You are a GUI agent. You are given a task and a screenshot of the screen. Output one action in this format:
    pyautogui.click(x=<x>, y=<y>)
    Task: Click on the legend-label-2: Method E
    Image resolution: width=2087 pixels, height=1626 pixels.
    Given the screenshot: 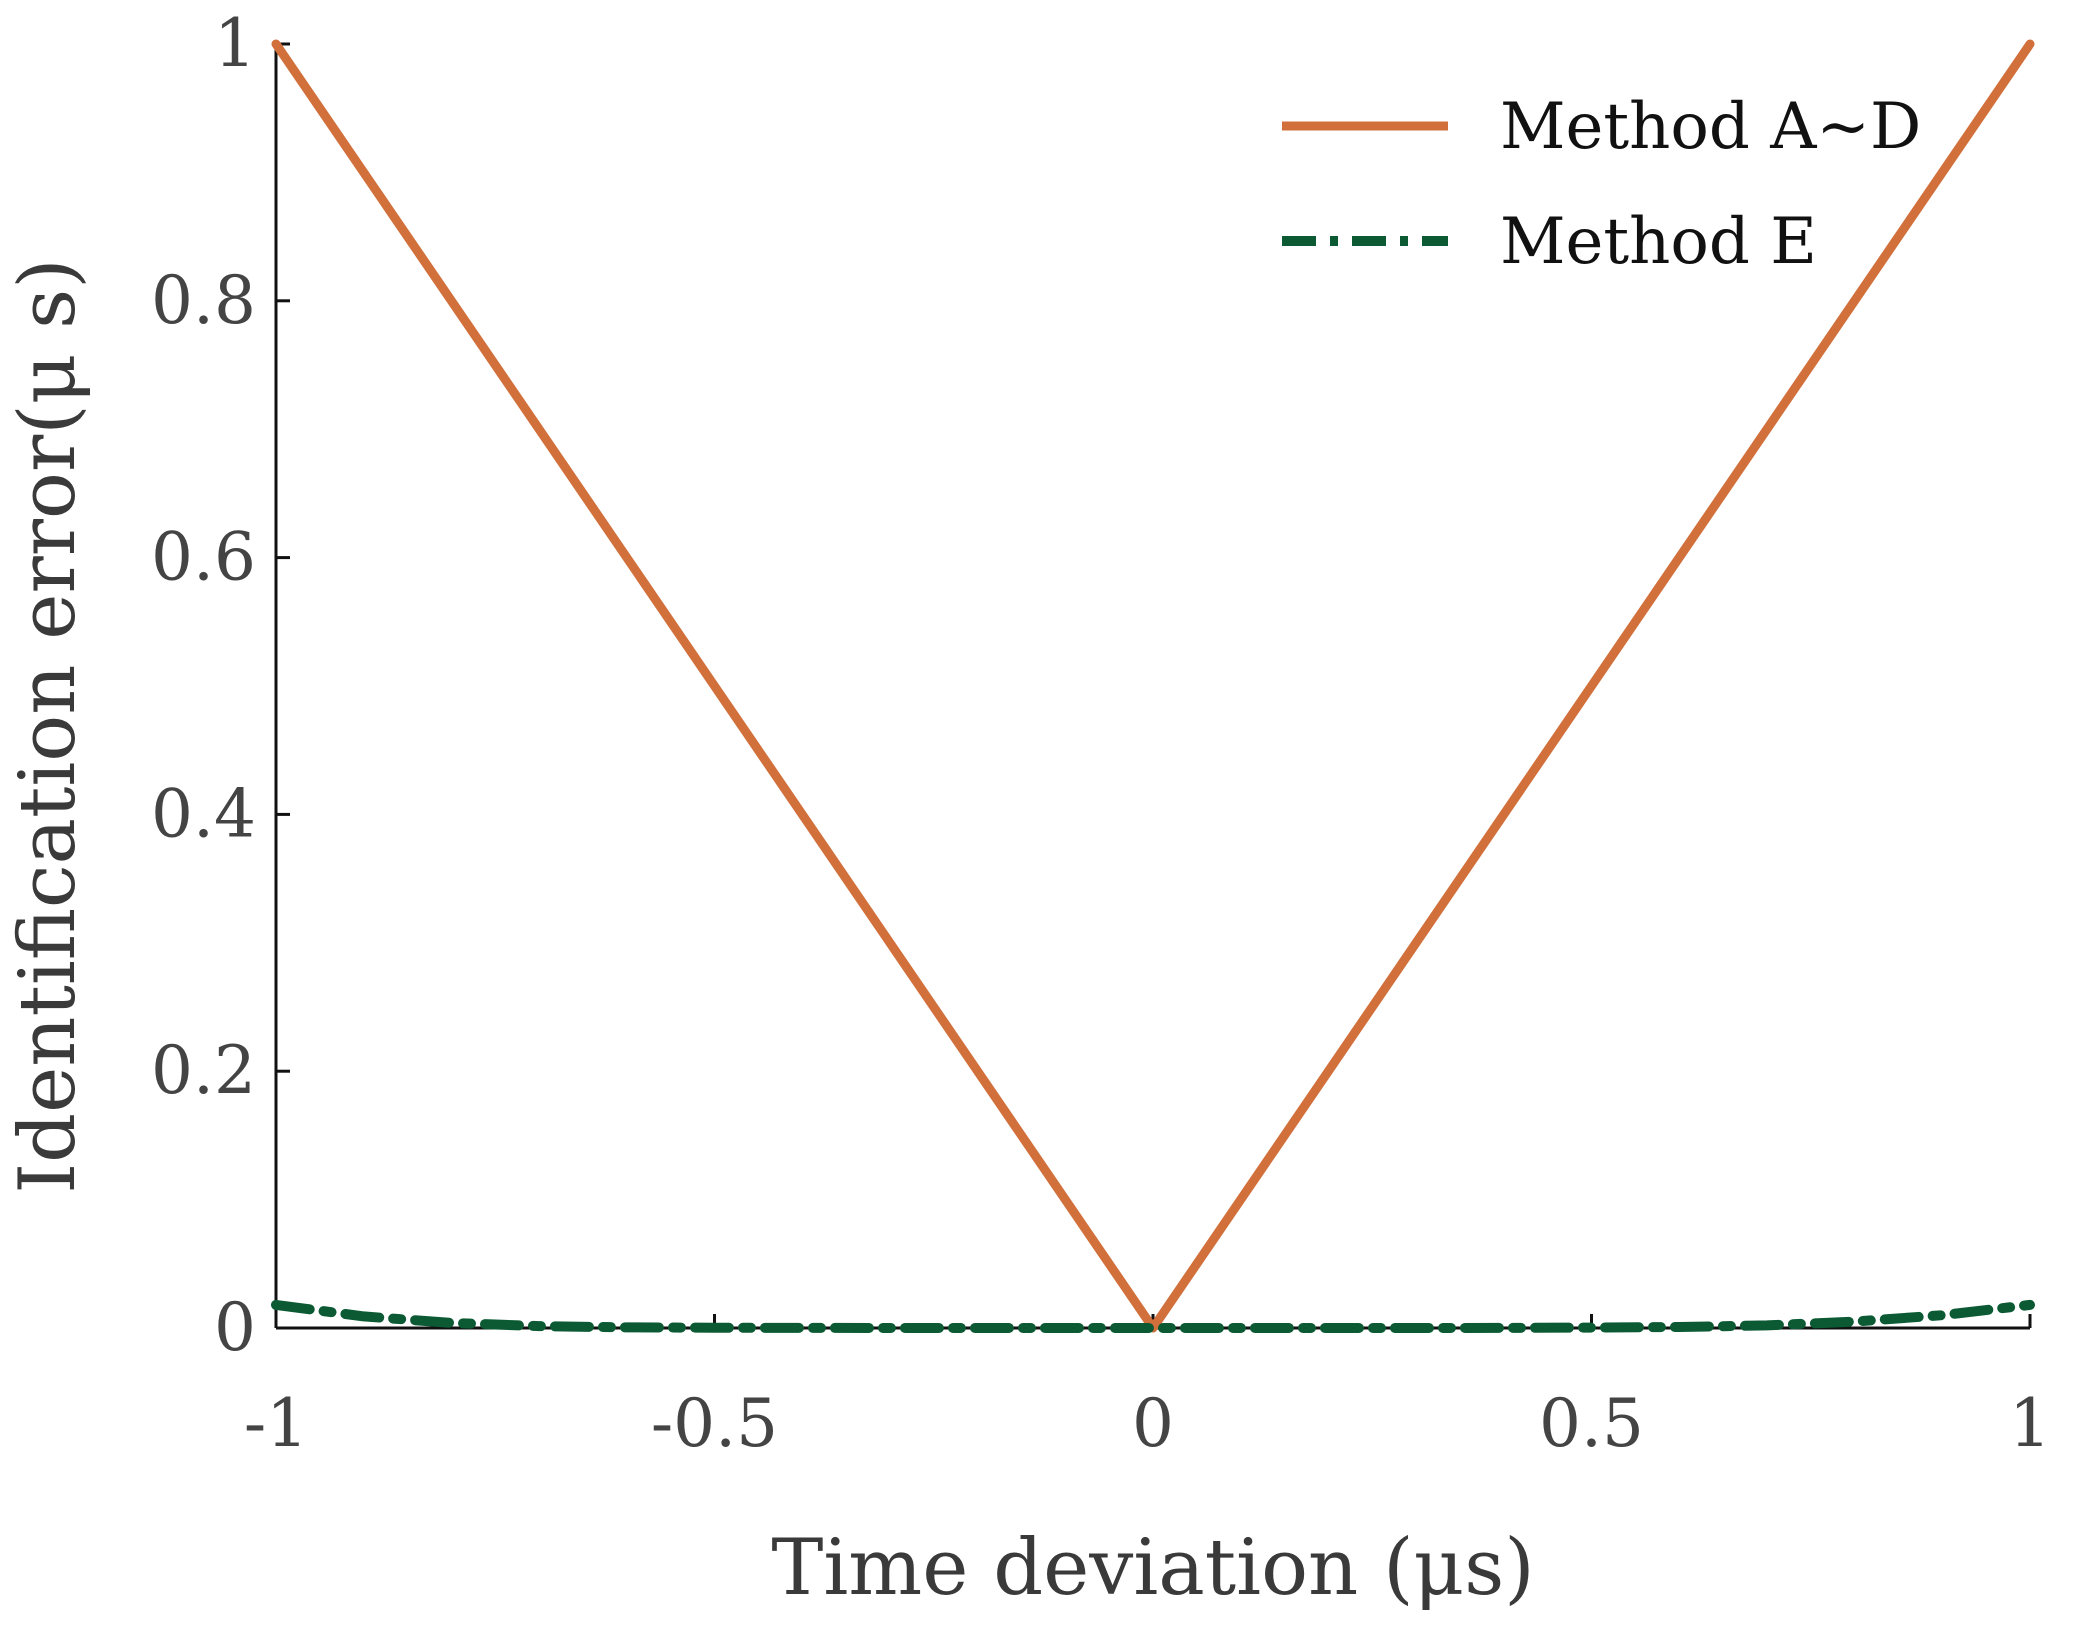 What is the action you would take?
    pyautogui.click(x=1658, y=242)
    